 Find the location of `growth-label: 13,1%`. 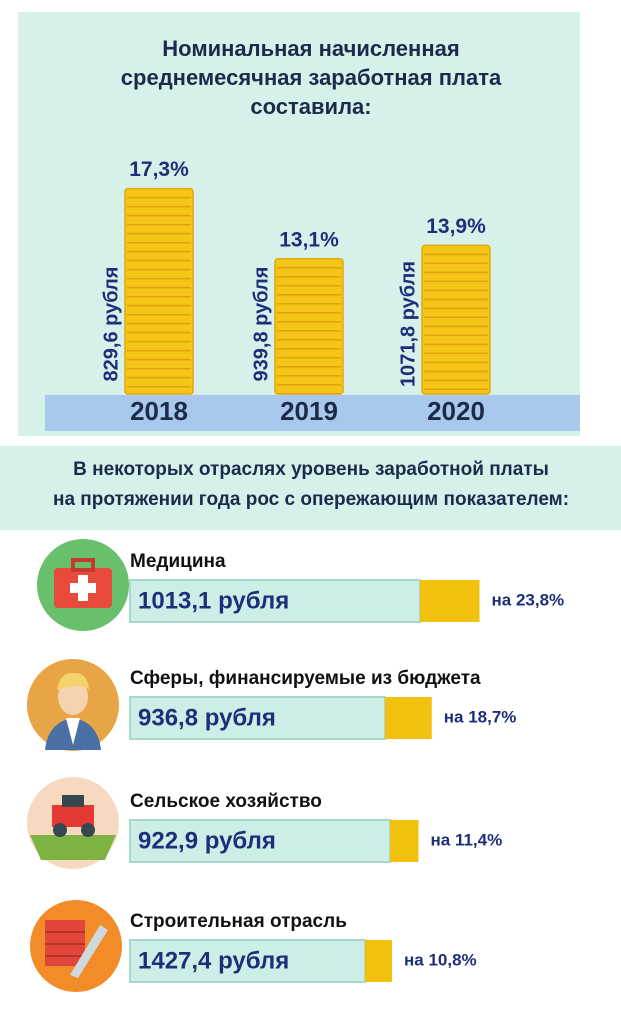

growth-label: 13,1% is located at coordinates (309, 239).